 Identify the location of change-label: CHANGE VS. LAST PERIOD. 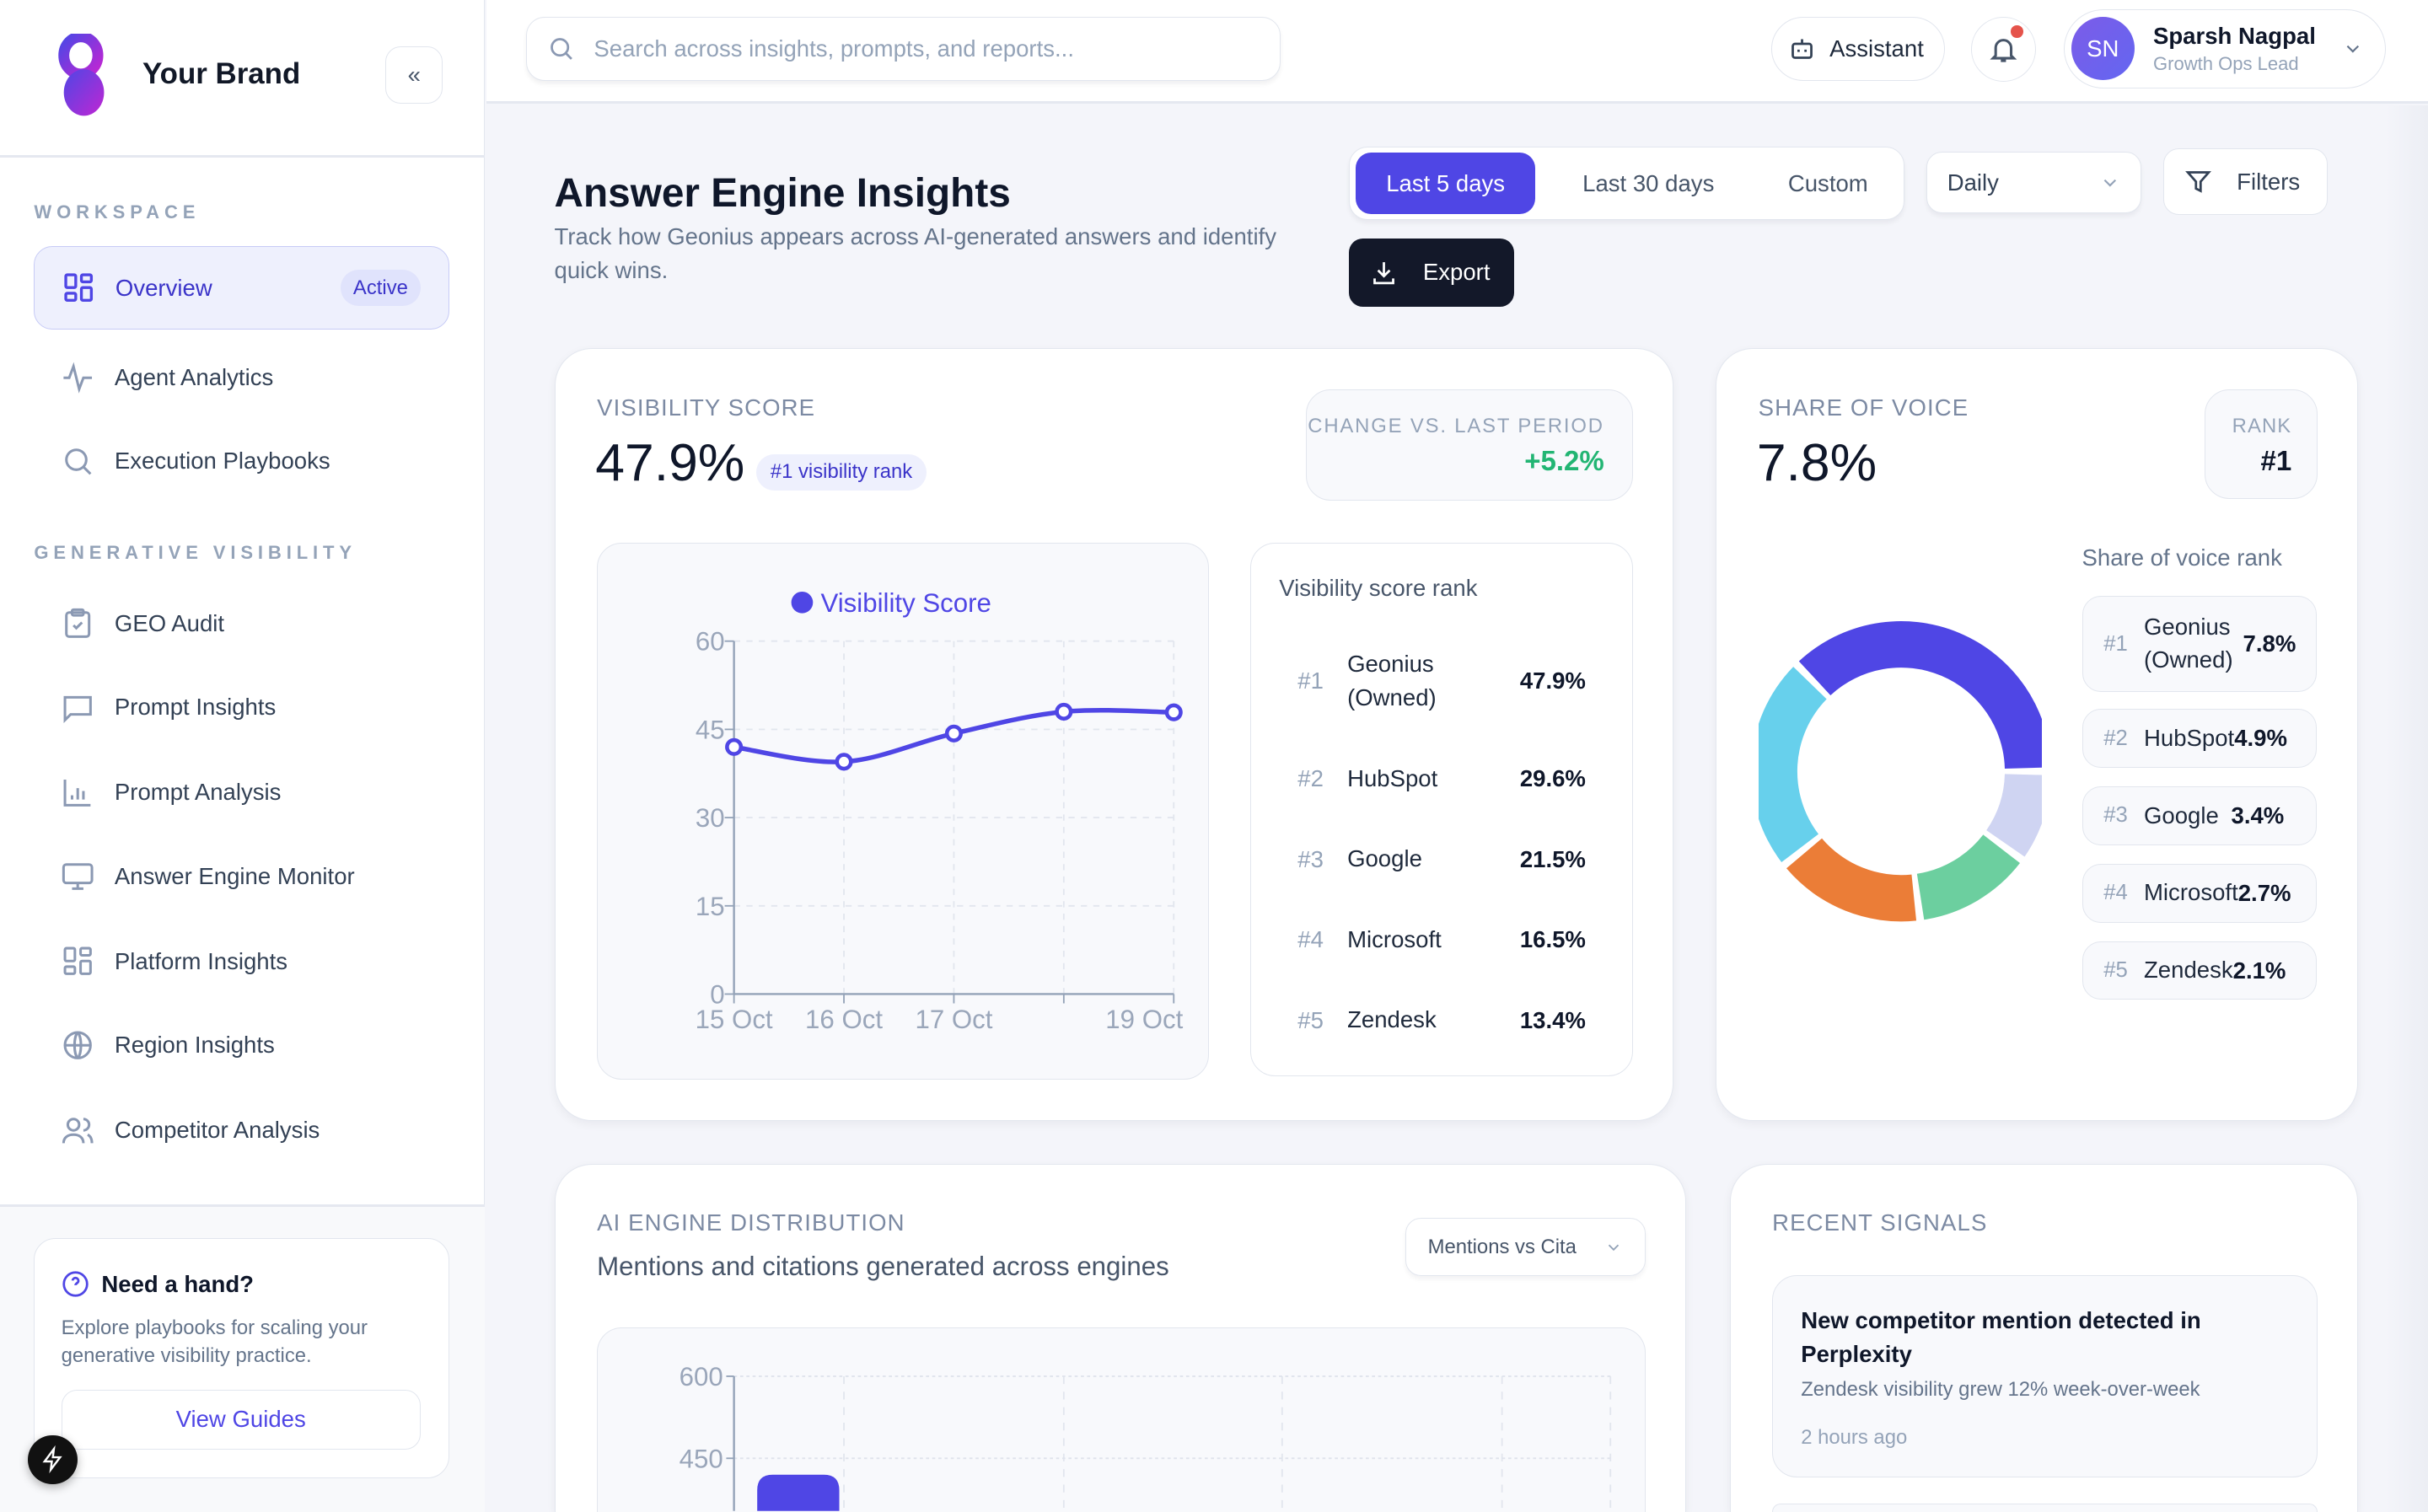
(1456, 426).